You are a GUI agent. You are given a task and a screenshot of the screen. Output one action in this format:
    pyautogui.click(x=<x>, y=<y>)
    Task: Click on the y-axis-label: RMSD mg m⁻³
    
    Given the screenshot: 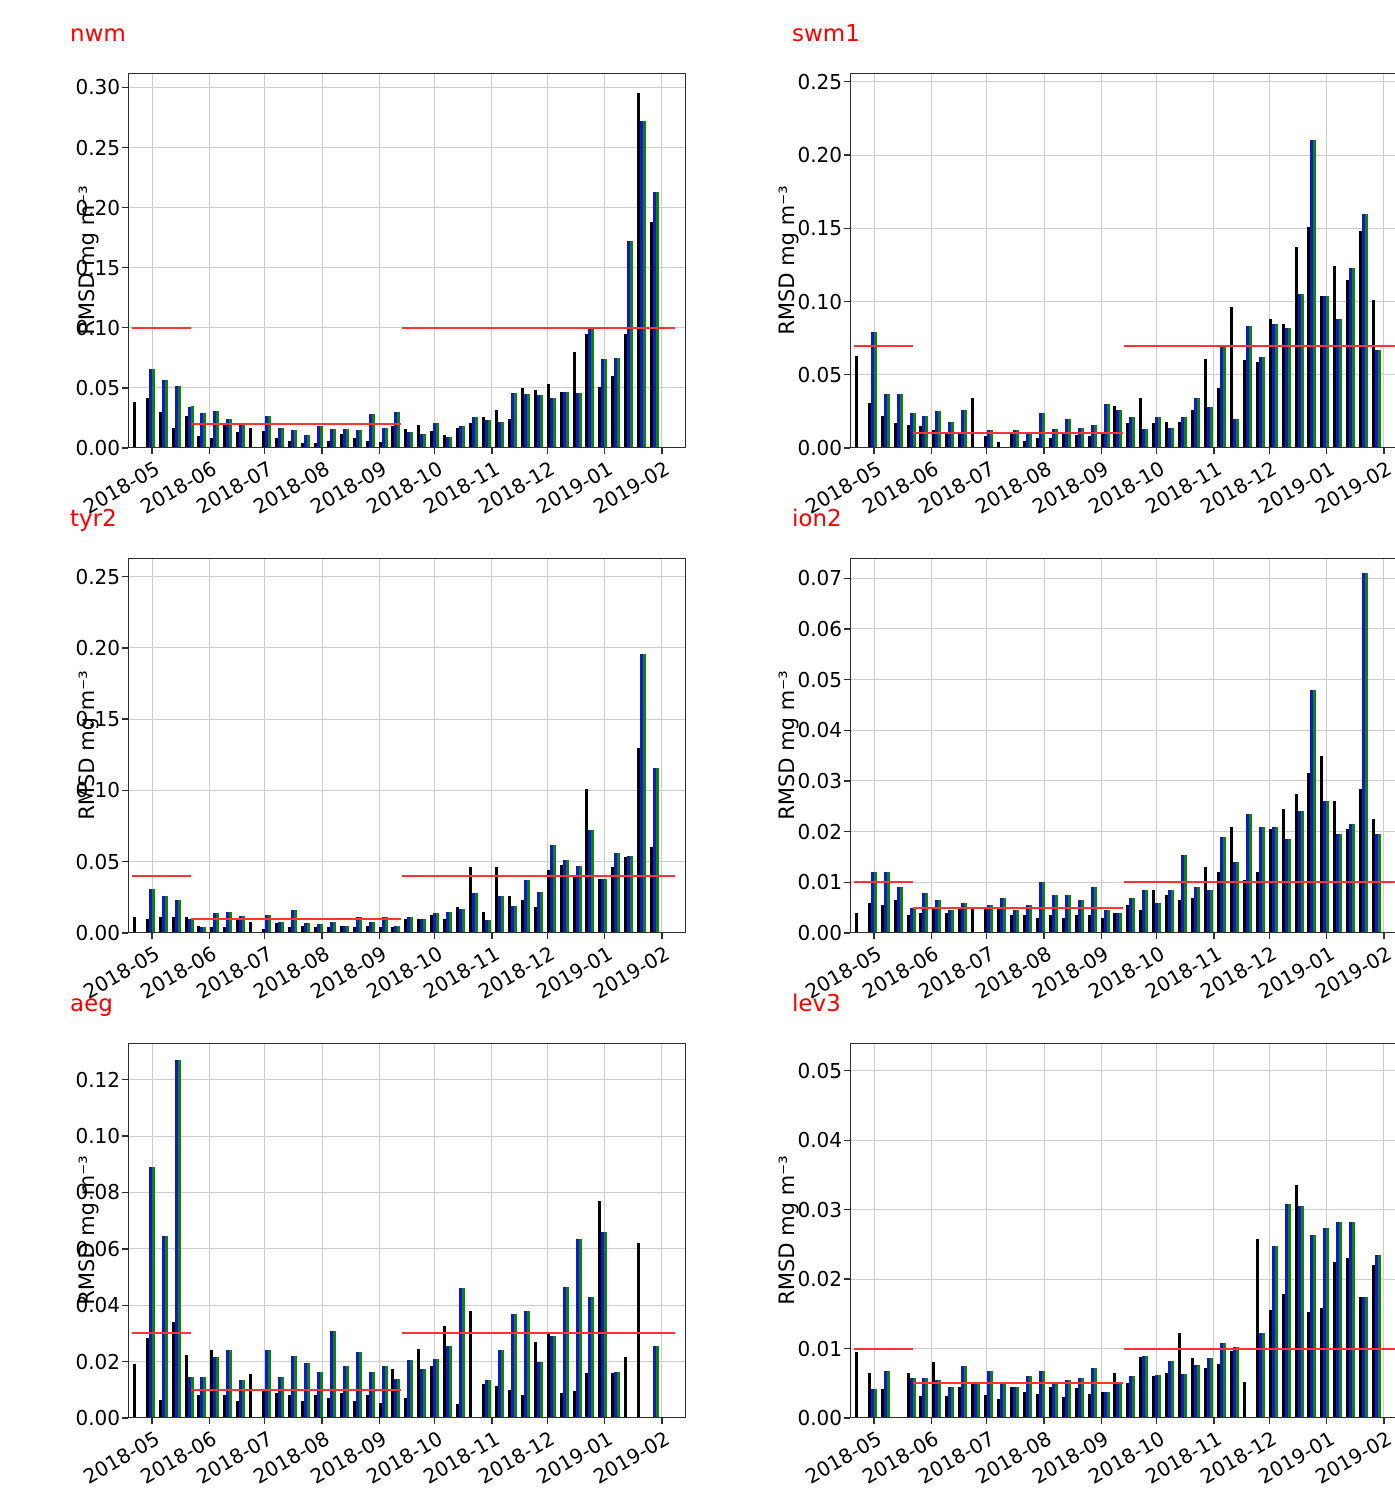 What is the action you would take?
    pyautogui.click(x=787, y=744)
    